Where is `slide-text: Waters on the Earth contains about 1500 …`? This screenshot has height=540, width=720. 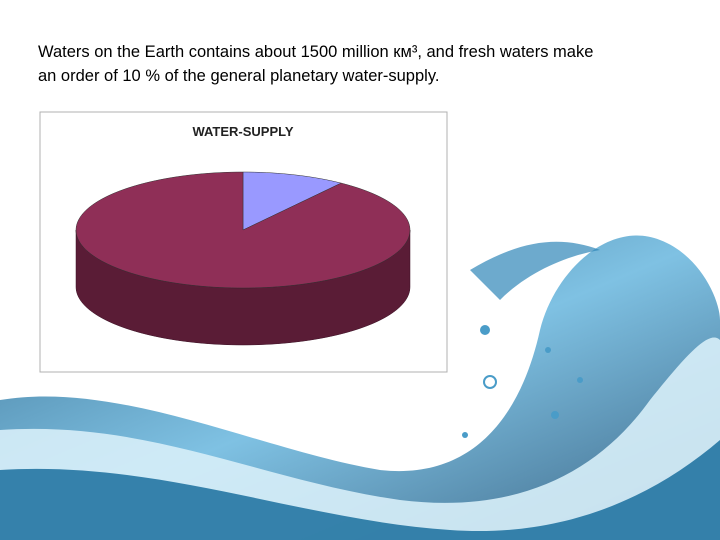 slide-text: Waters on the Earth contains about 1500 … is located at coordinates (315, 52).